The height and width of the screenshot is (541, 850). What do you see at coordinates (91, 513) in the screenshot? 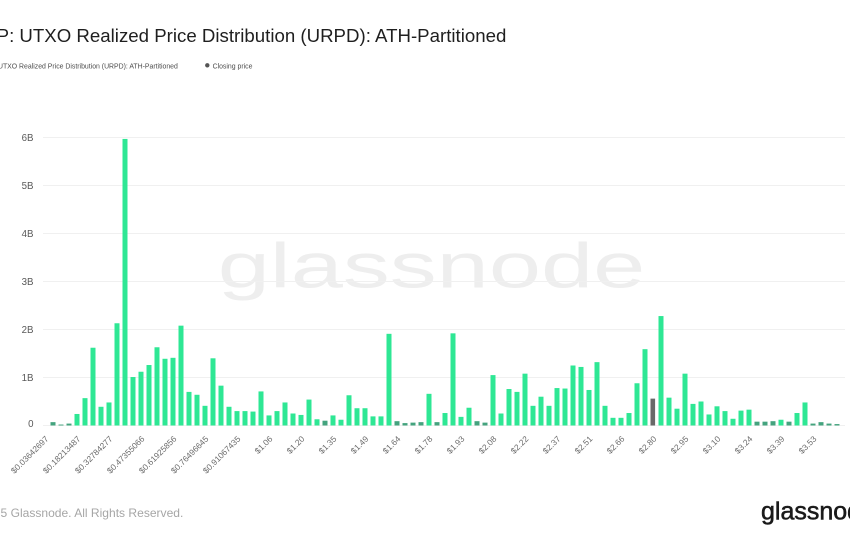
I see `svg-text:© 2025 Glassnode. All Rights R: © 2025 Glassnode. All Rights Reserved.` at bounding box center [91, 513].